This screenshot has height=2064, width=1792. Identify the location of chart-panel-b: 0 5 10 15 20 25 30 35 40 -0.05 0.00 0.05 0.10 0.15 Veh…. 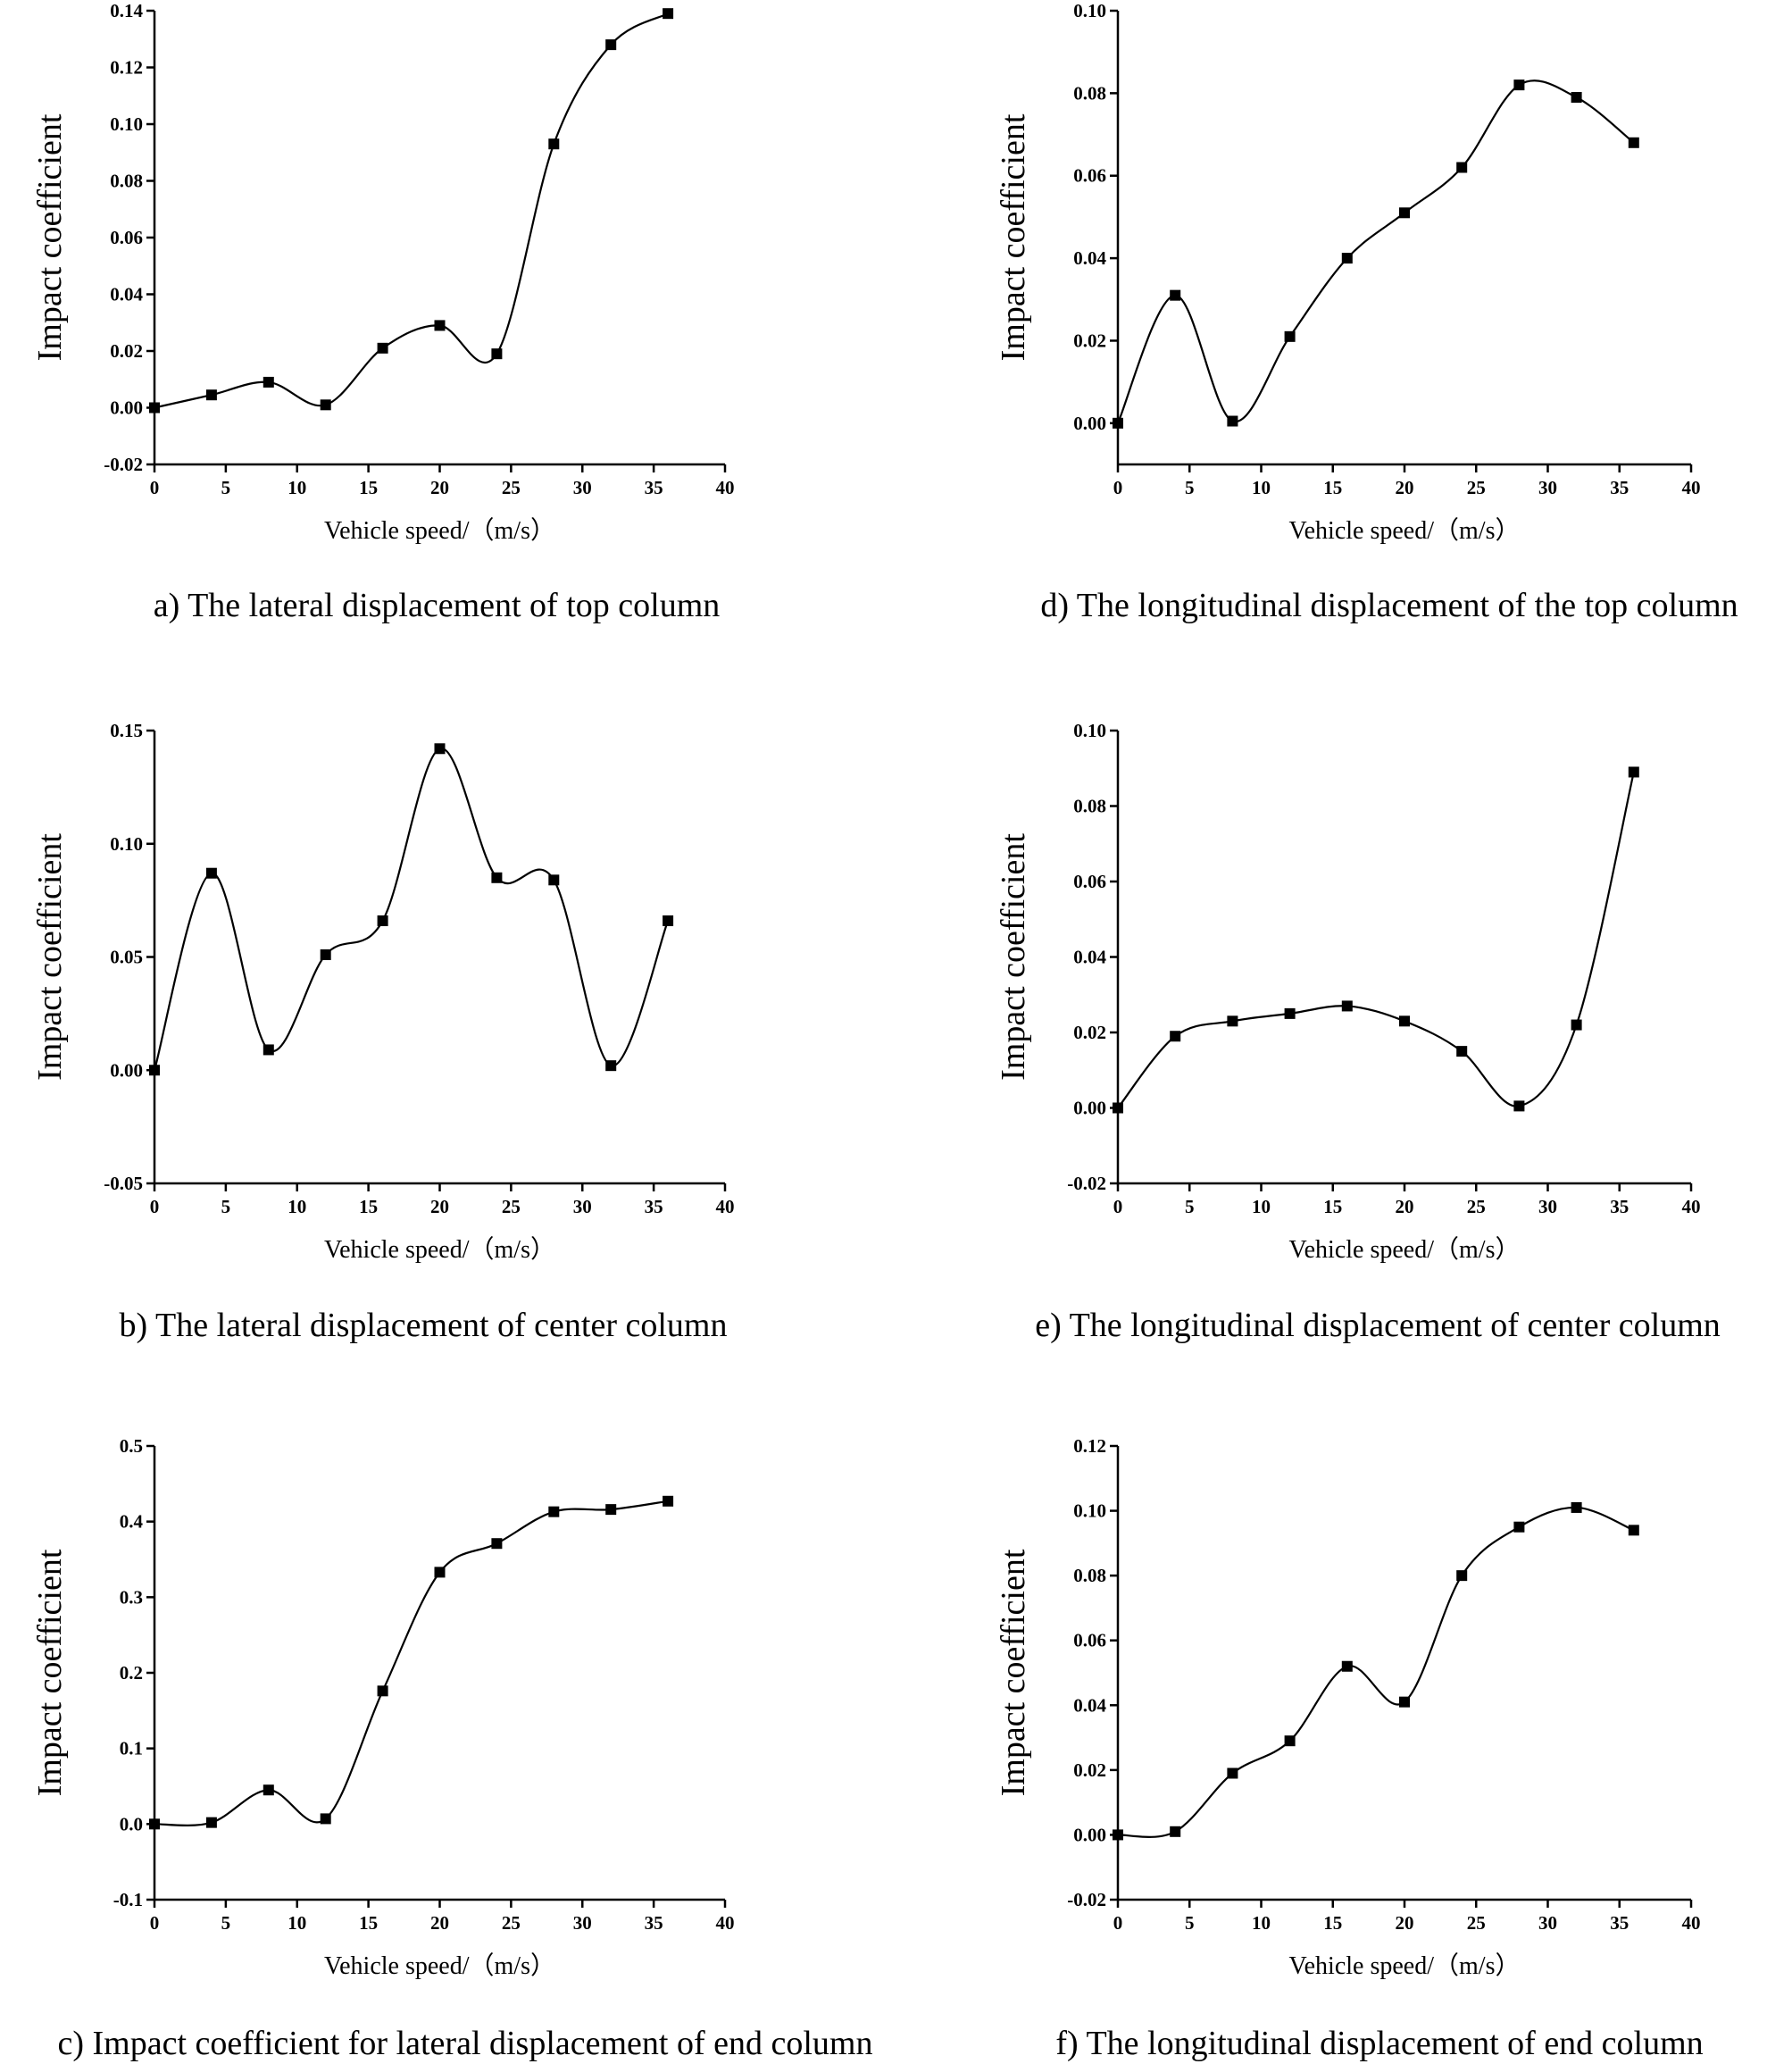
(383, 1032).